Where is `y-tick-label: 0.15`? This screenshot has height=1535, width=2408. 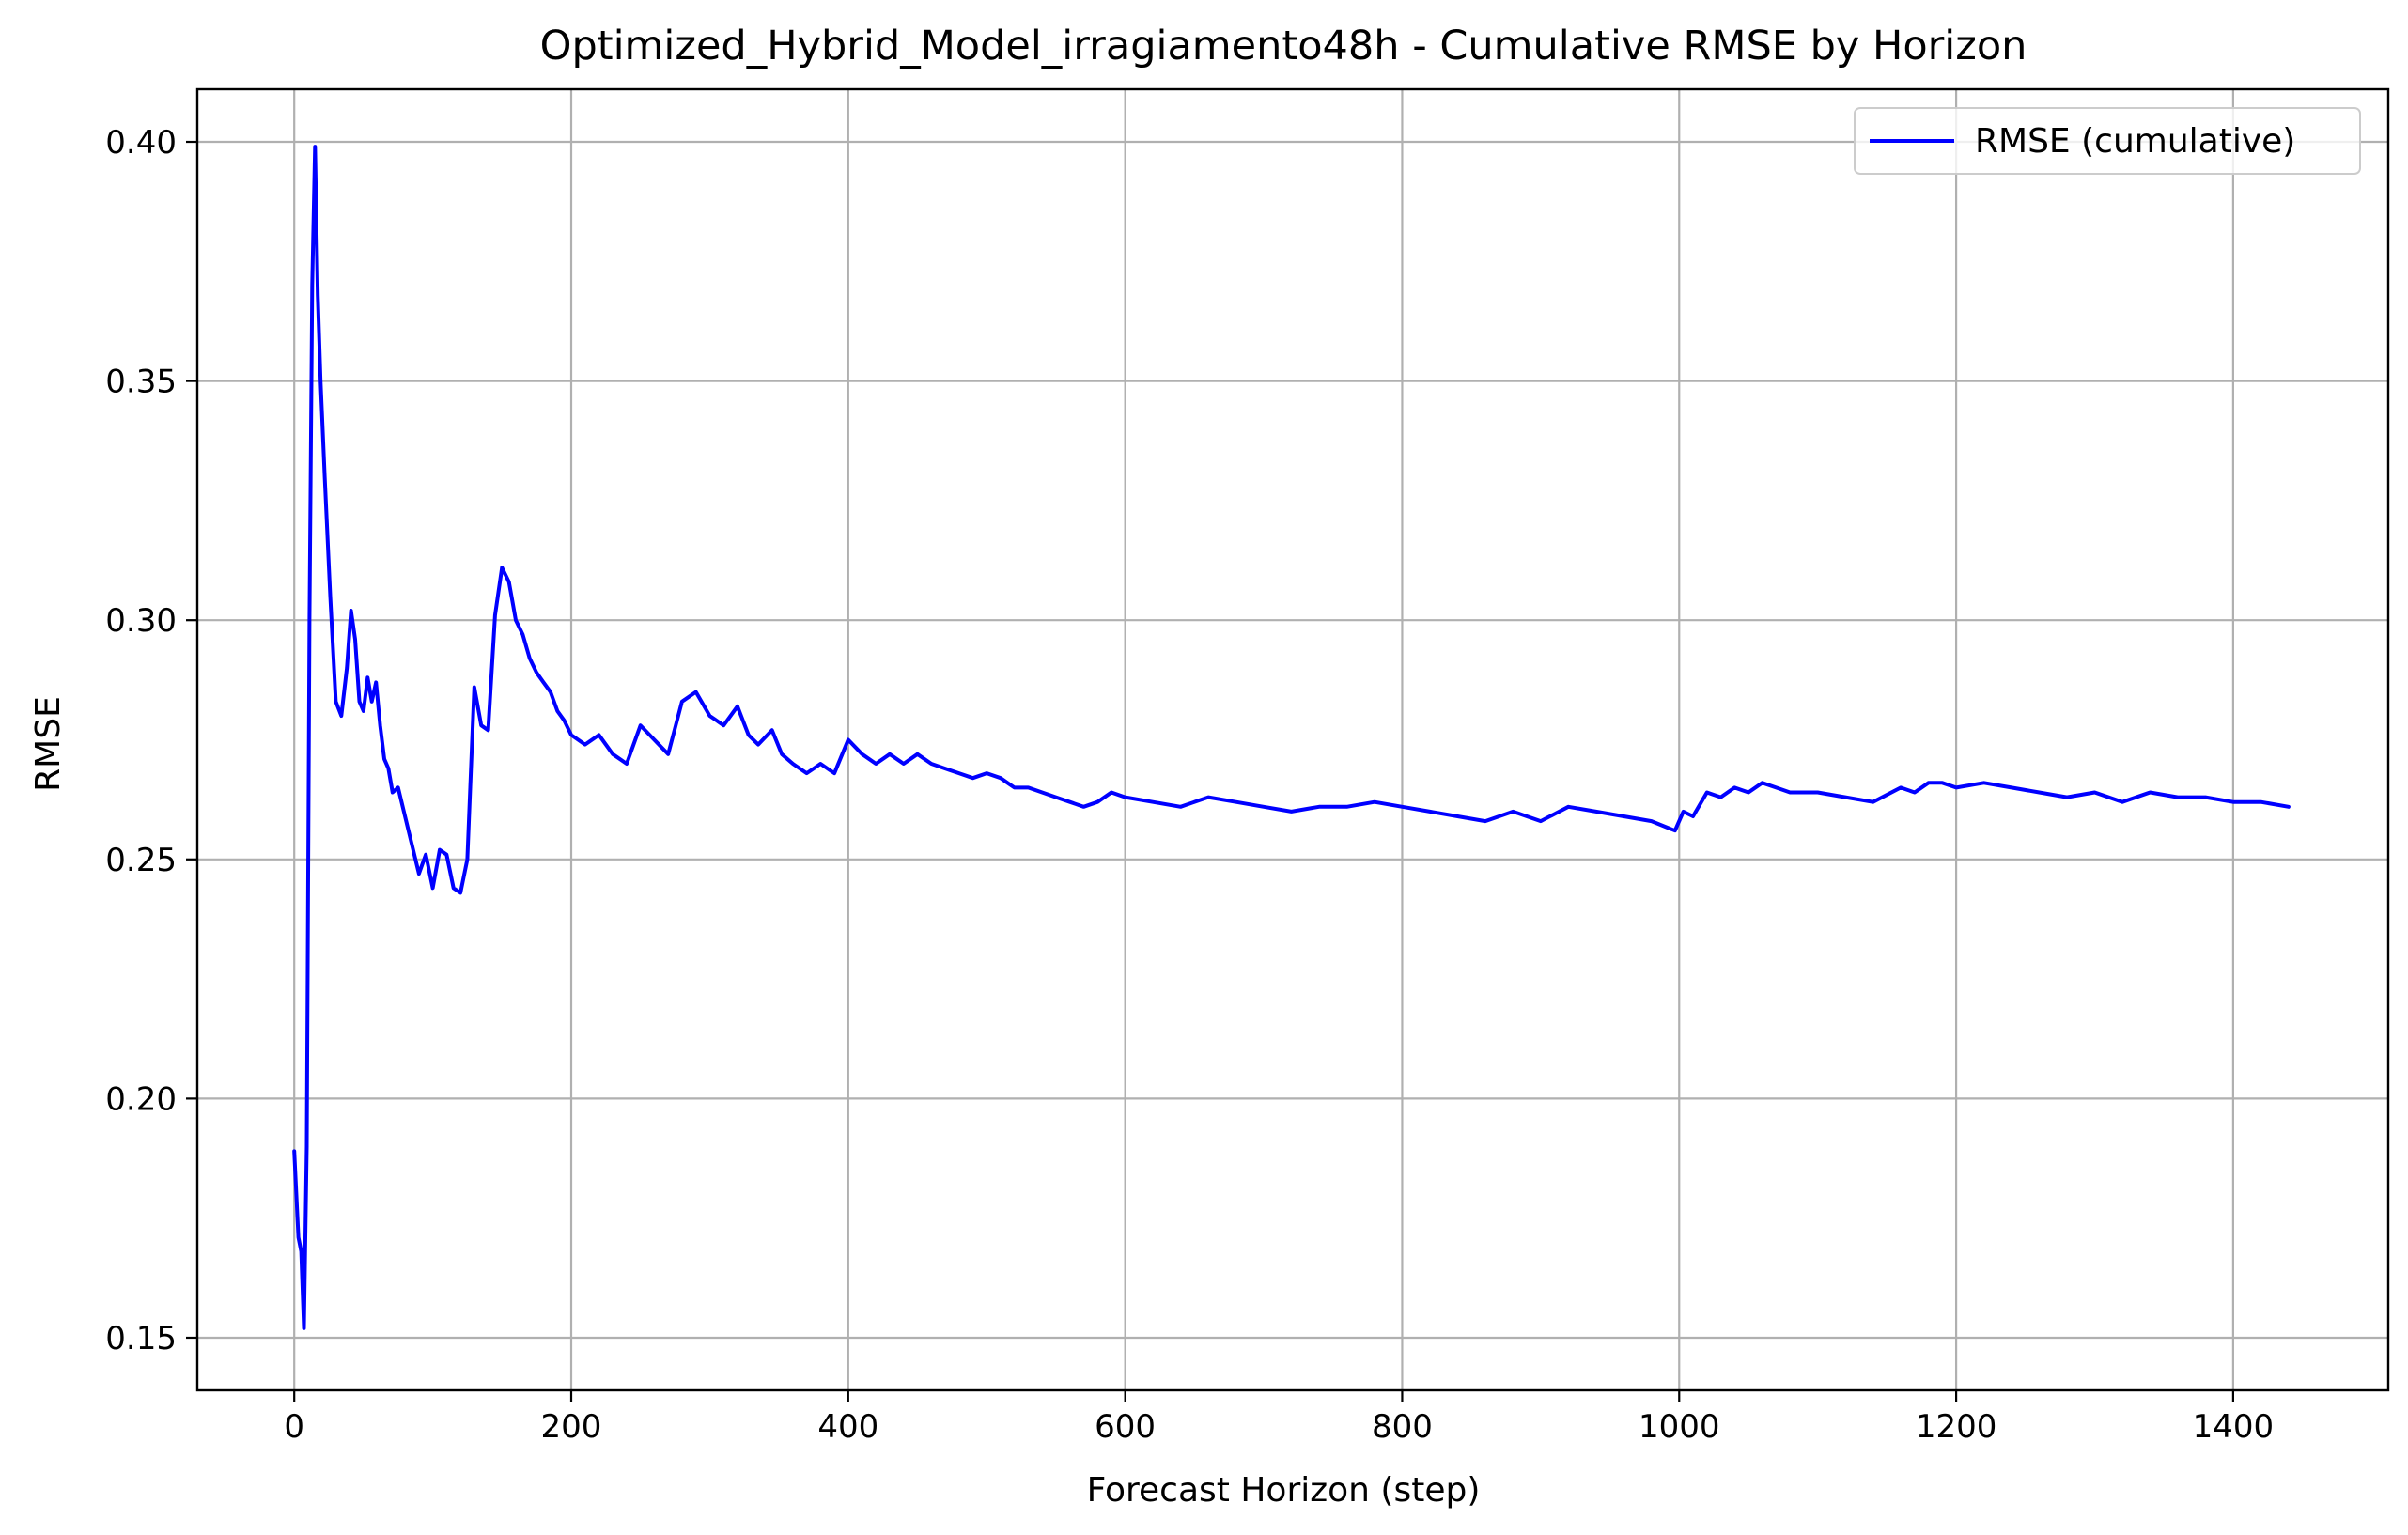
y-tick-label: 0.15 is located at coordinates (141, 1338).